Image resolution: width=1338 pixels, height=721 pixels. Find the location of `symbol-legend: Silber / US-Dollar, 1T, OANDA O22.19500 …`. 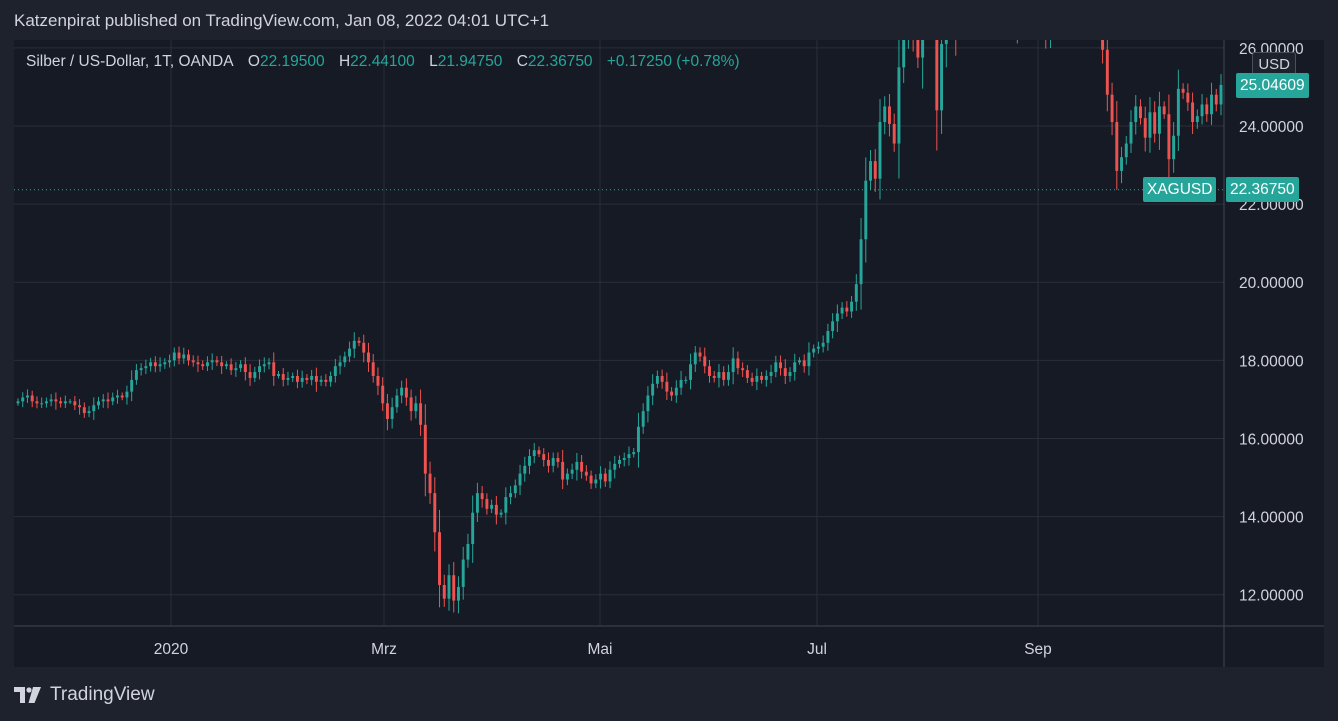

symbol-legend: Silber / US-Dollar, 1T, OANDA O22.19500 … is located at coordinates (383, 62).